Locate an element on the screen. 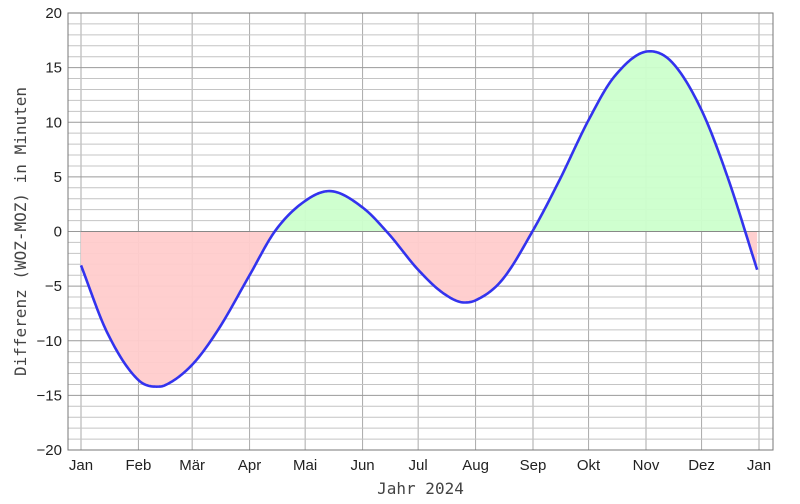 The height and width of the screenshot is (504, 800). y-tick-label: −15 is located at coordinates (49, 395).